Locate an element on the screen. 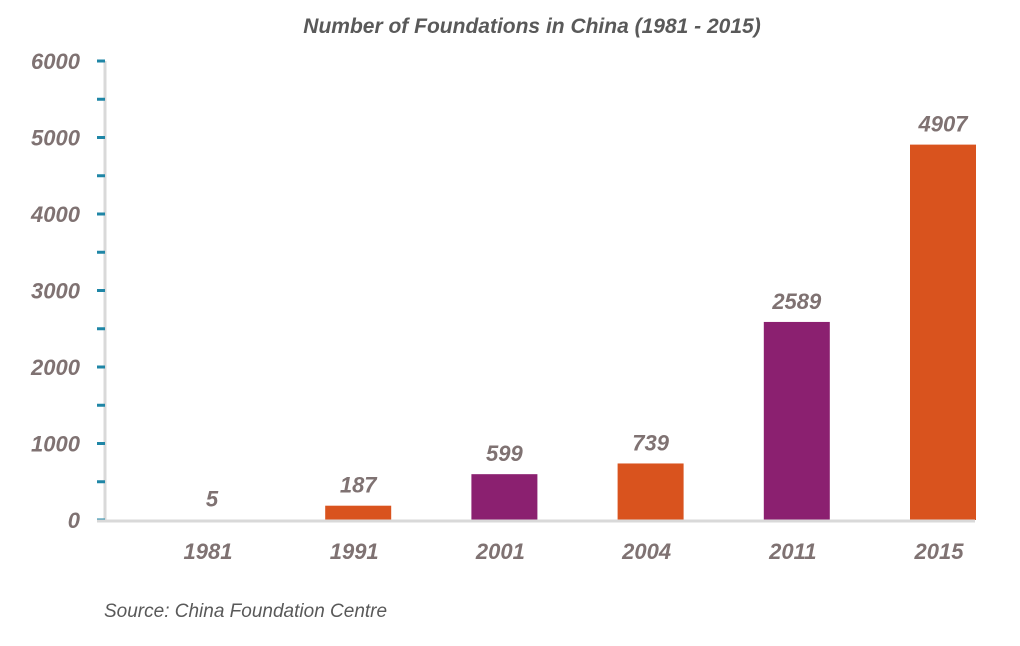  y-tick-label: 2000 is located at coordinates (55, 367).